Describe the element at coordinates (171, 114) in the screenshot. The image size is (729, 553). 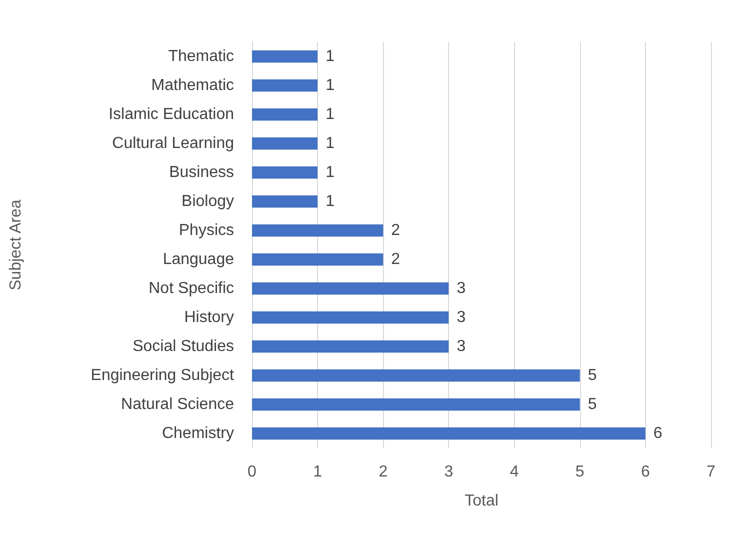
I see `y-tick-label: Islamic Education` at that location.